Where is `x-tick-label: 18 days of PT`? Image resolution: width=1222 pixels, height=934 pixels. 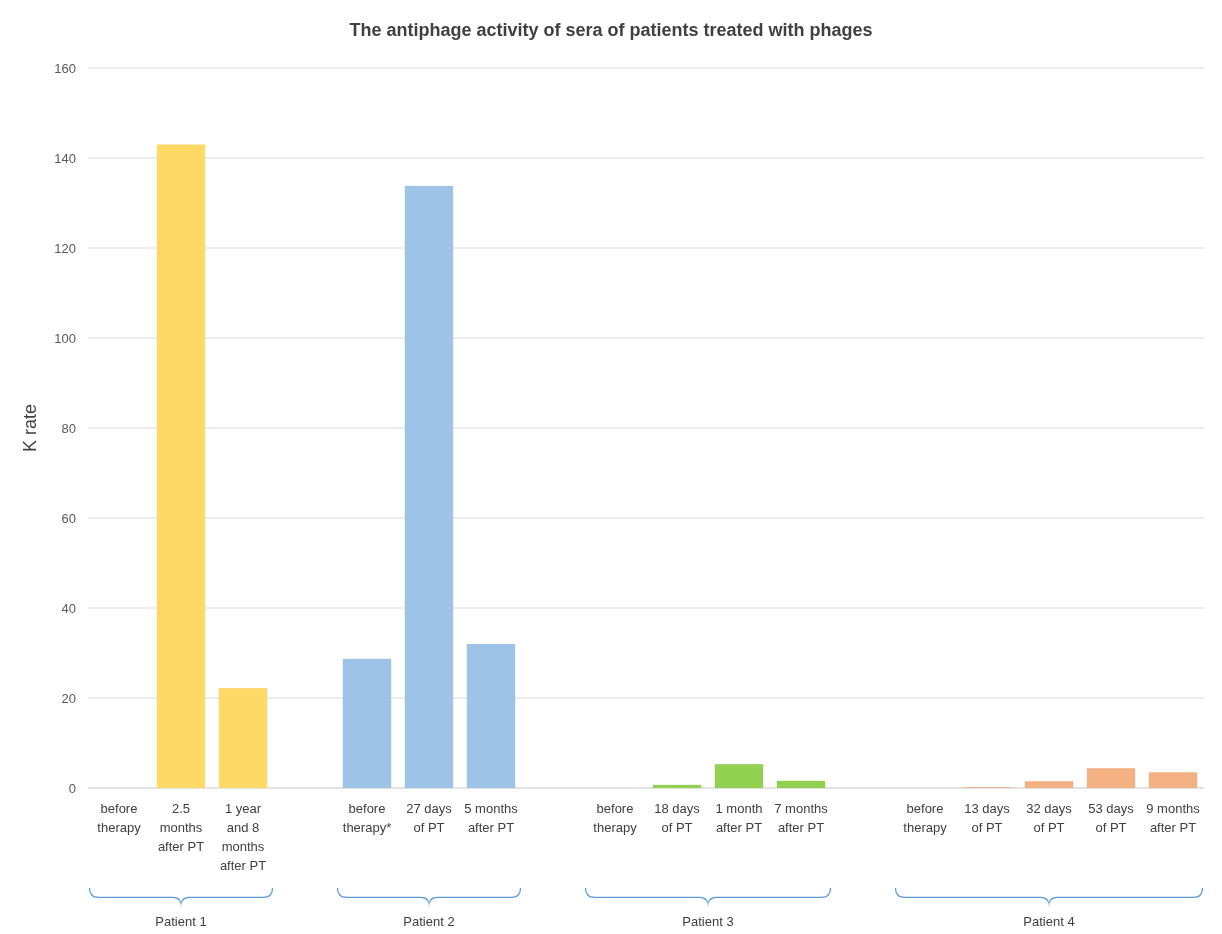
x-tick-label: 18 days of PT is located at coordinates (677, 818).